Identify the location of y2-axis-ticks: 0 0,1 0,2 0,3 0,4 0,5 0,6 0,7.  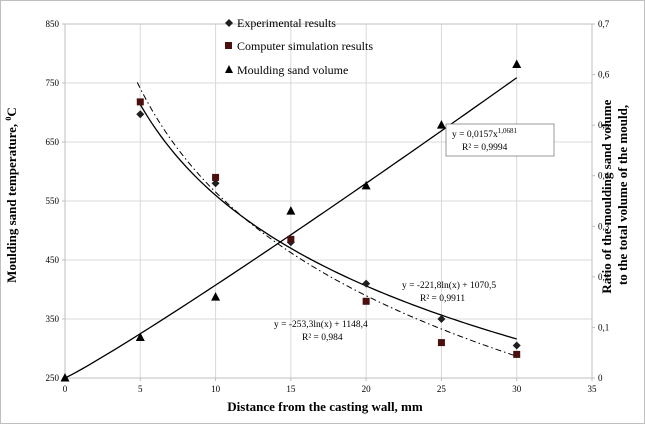
(601, 201).